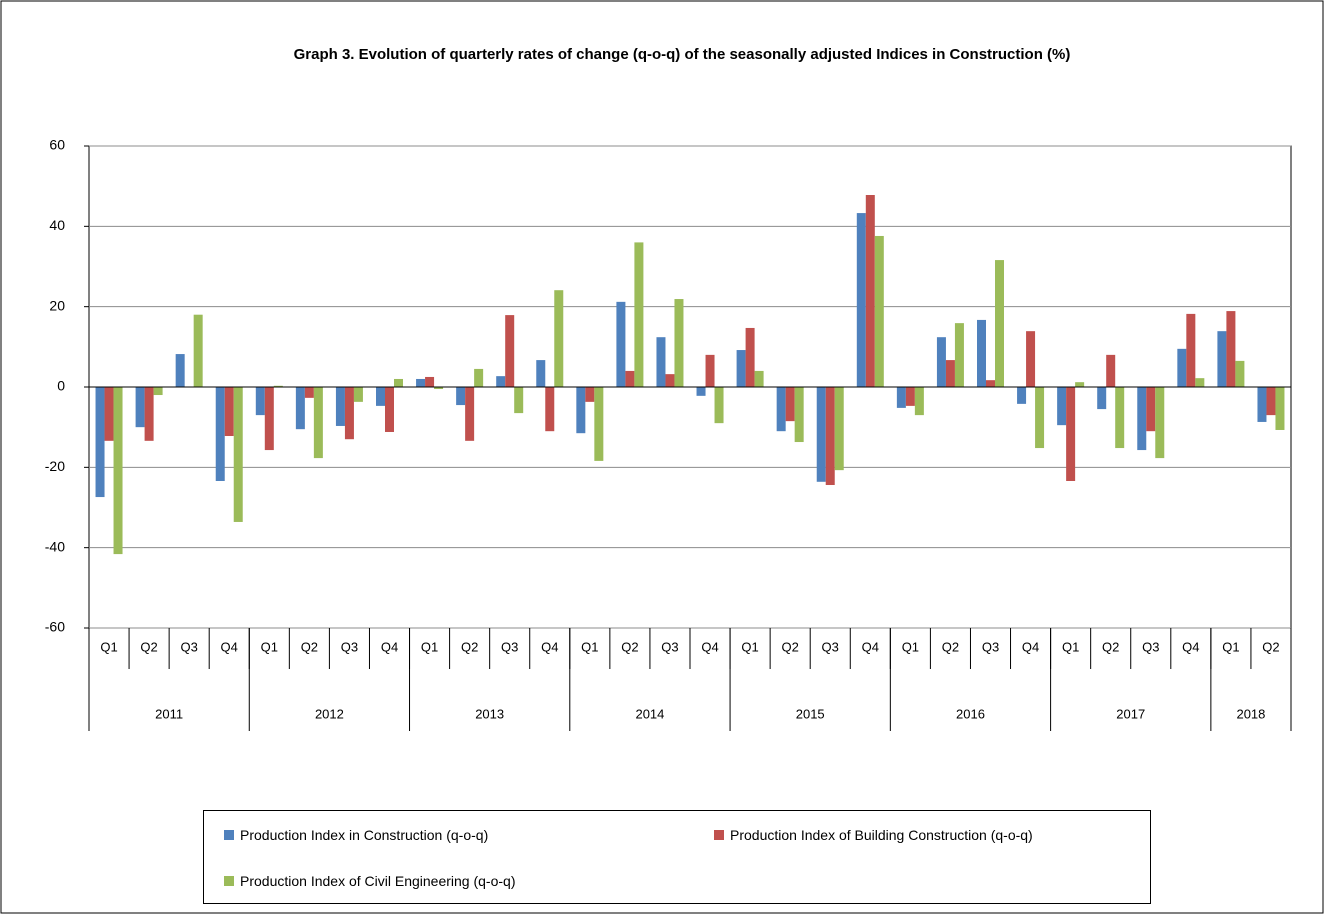 The image size is (1324, 914). What do you see at coordinates (810, 713) in the screenshot?
I see `x-group-label: 2015` at bounding box center [810, 713].